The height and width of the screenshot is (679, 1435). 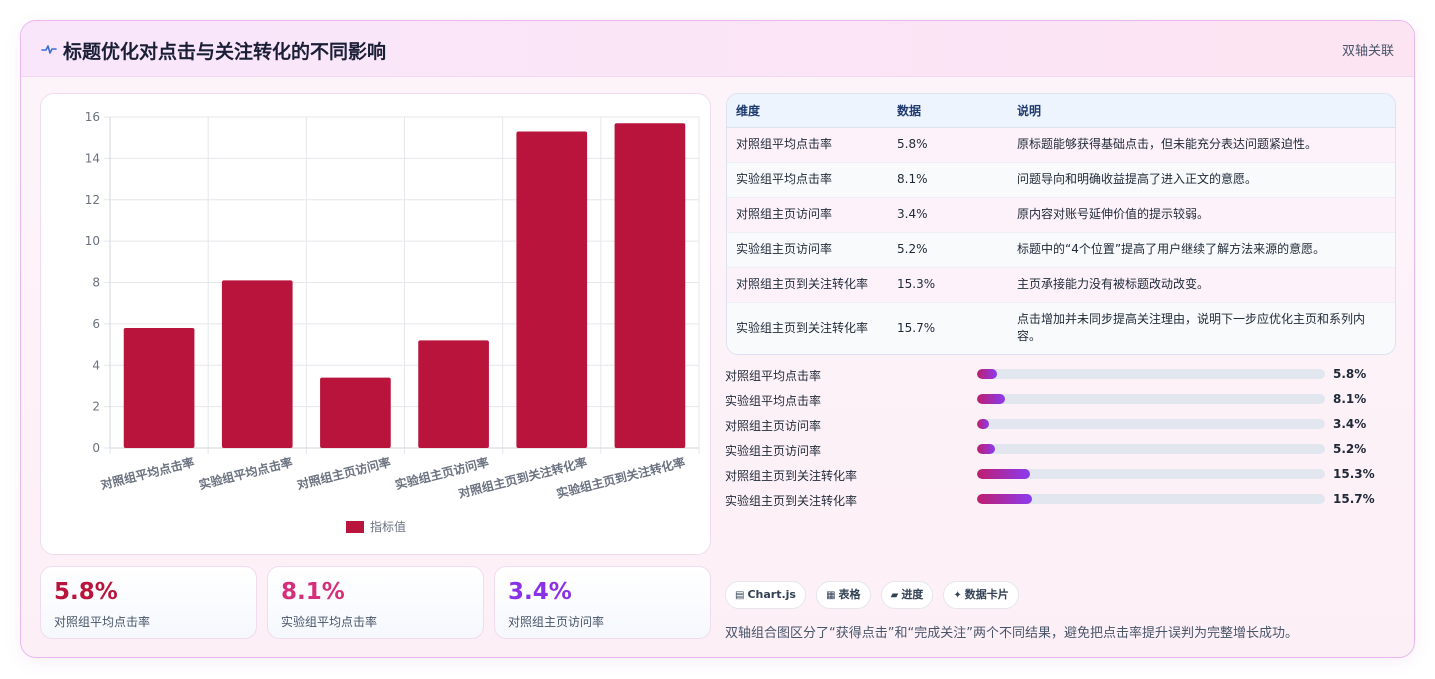 I want to click on chip-label: 表格, so click(x=849, y=594).